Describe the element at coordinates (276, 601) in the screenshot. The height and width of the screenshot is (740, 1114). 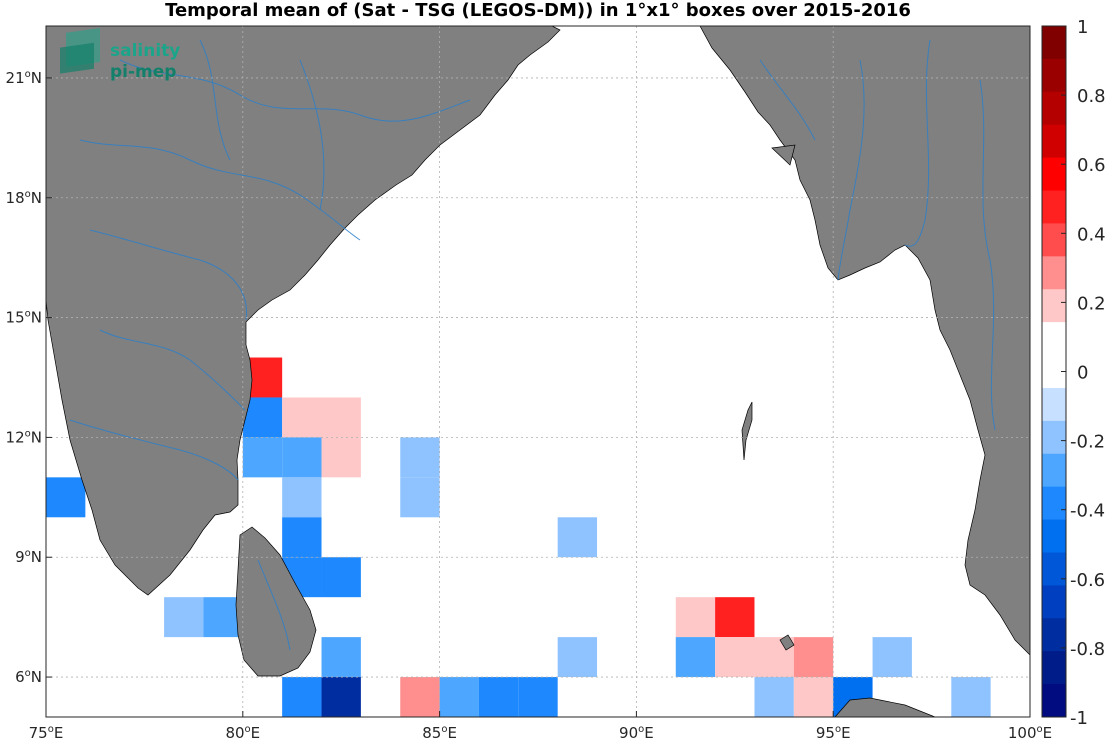
I see `land-sri-lanka` at that location.